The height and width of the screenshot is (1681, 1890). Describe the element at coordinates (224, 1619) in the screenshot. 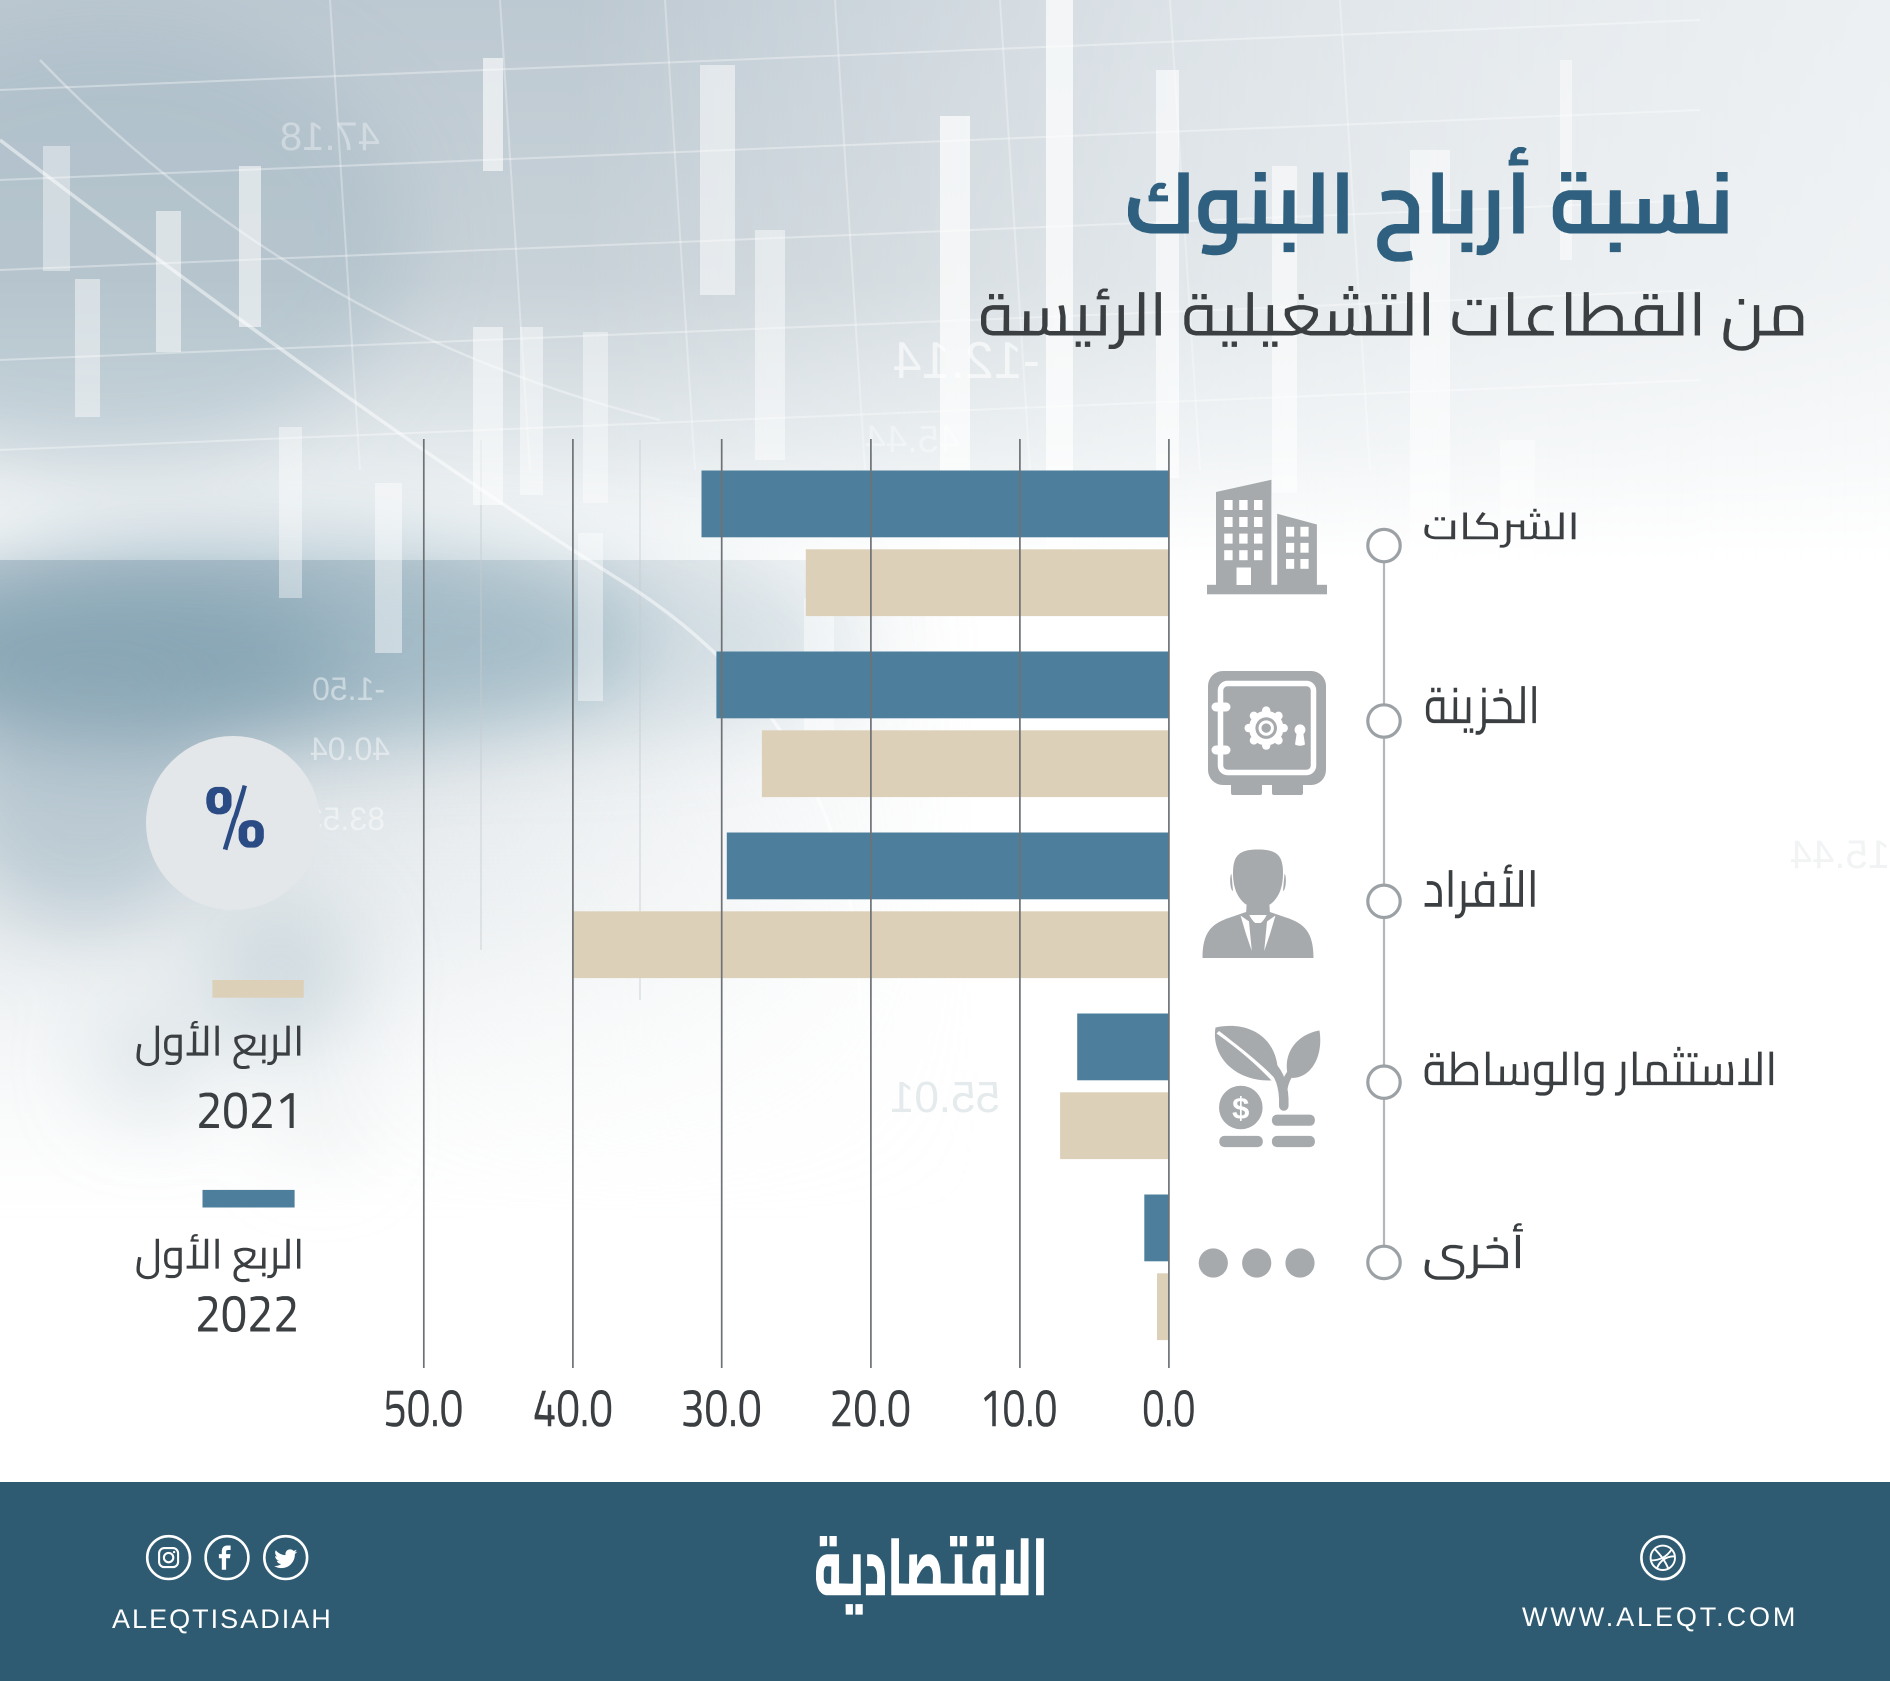

I see `svg-text: ALEQTISADIAH` at that location.